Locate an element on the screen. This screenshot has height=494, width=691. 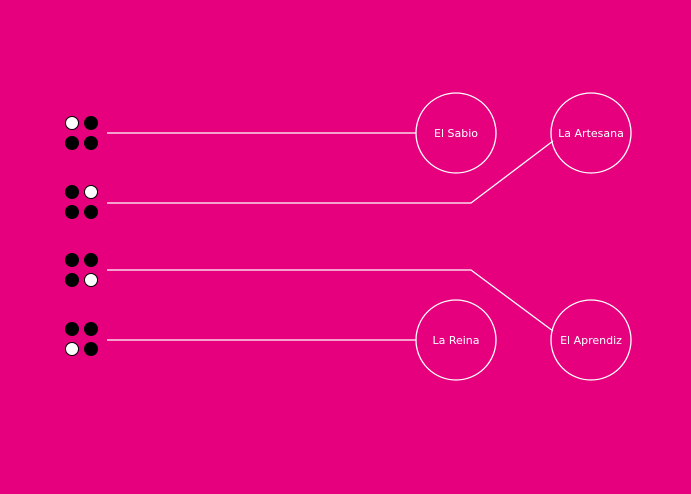
node-label: La Reina is located at coordinates (455, 340).